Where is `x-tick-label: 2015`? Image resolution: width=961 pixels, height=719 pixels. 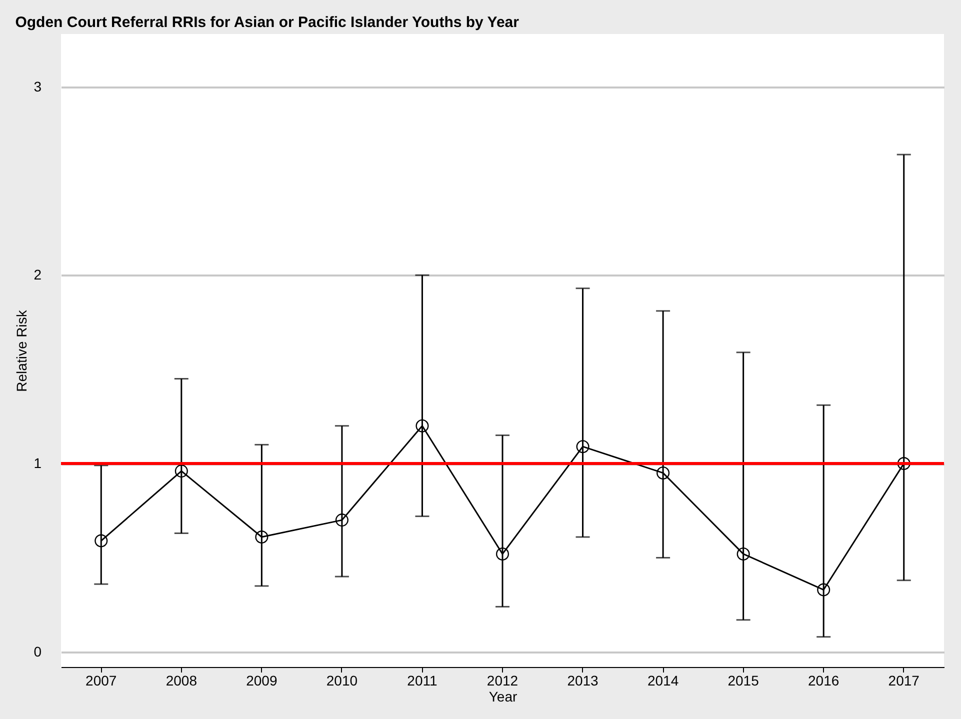 x-tick-label: 2015 is located at coordinates (744, 680).